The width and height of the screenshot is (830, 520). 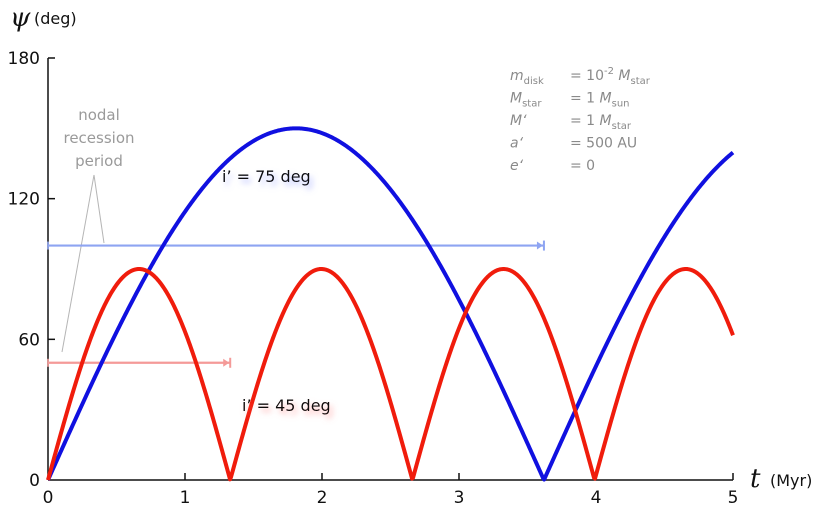 What do you see at coordinates (526, 100) in the screenshot?
I see `param-symbol-1: Mstar` at bounding box center [526, 100].